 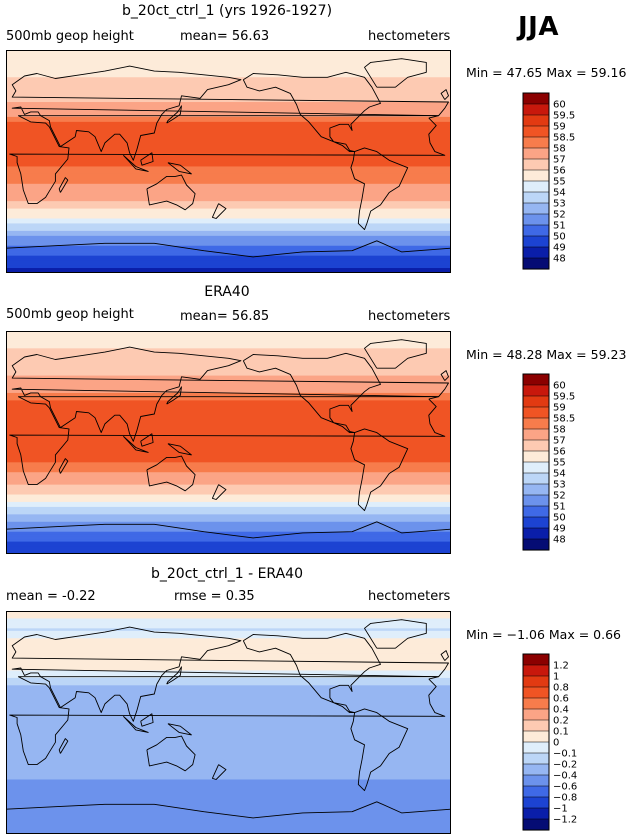 What do you see at coordinates (559, 215) in the screenshot?
I see `colorbar-label: 52` at bounding box center [559, 215].